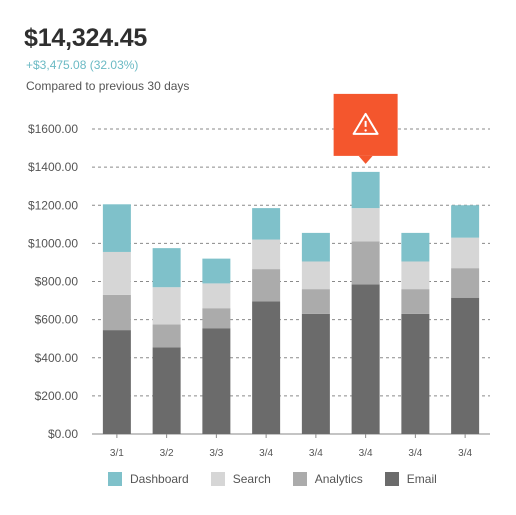 The image size is (516, 515). What do you see at coordinates (57, 320) in the screenshot?
I see `y-tick-label: $600.00` at bounding box center [57, 320].